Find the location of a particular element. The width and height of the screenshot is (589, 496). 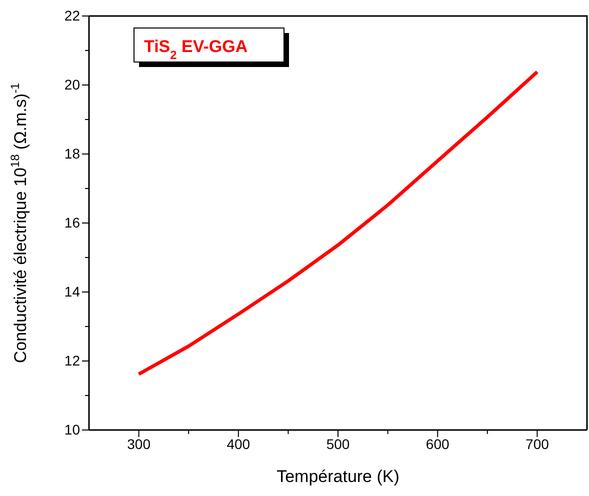

y-tick-label: 14 is located at coordinates (72, 291).